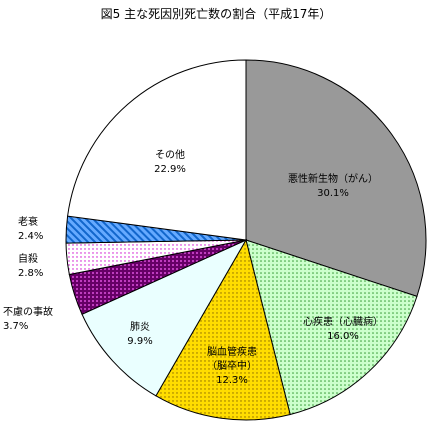  I want to click on slice-label-5: 自殺 2.8%, so click(30, 265).